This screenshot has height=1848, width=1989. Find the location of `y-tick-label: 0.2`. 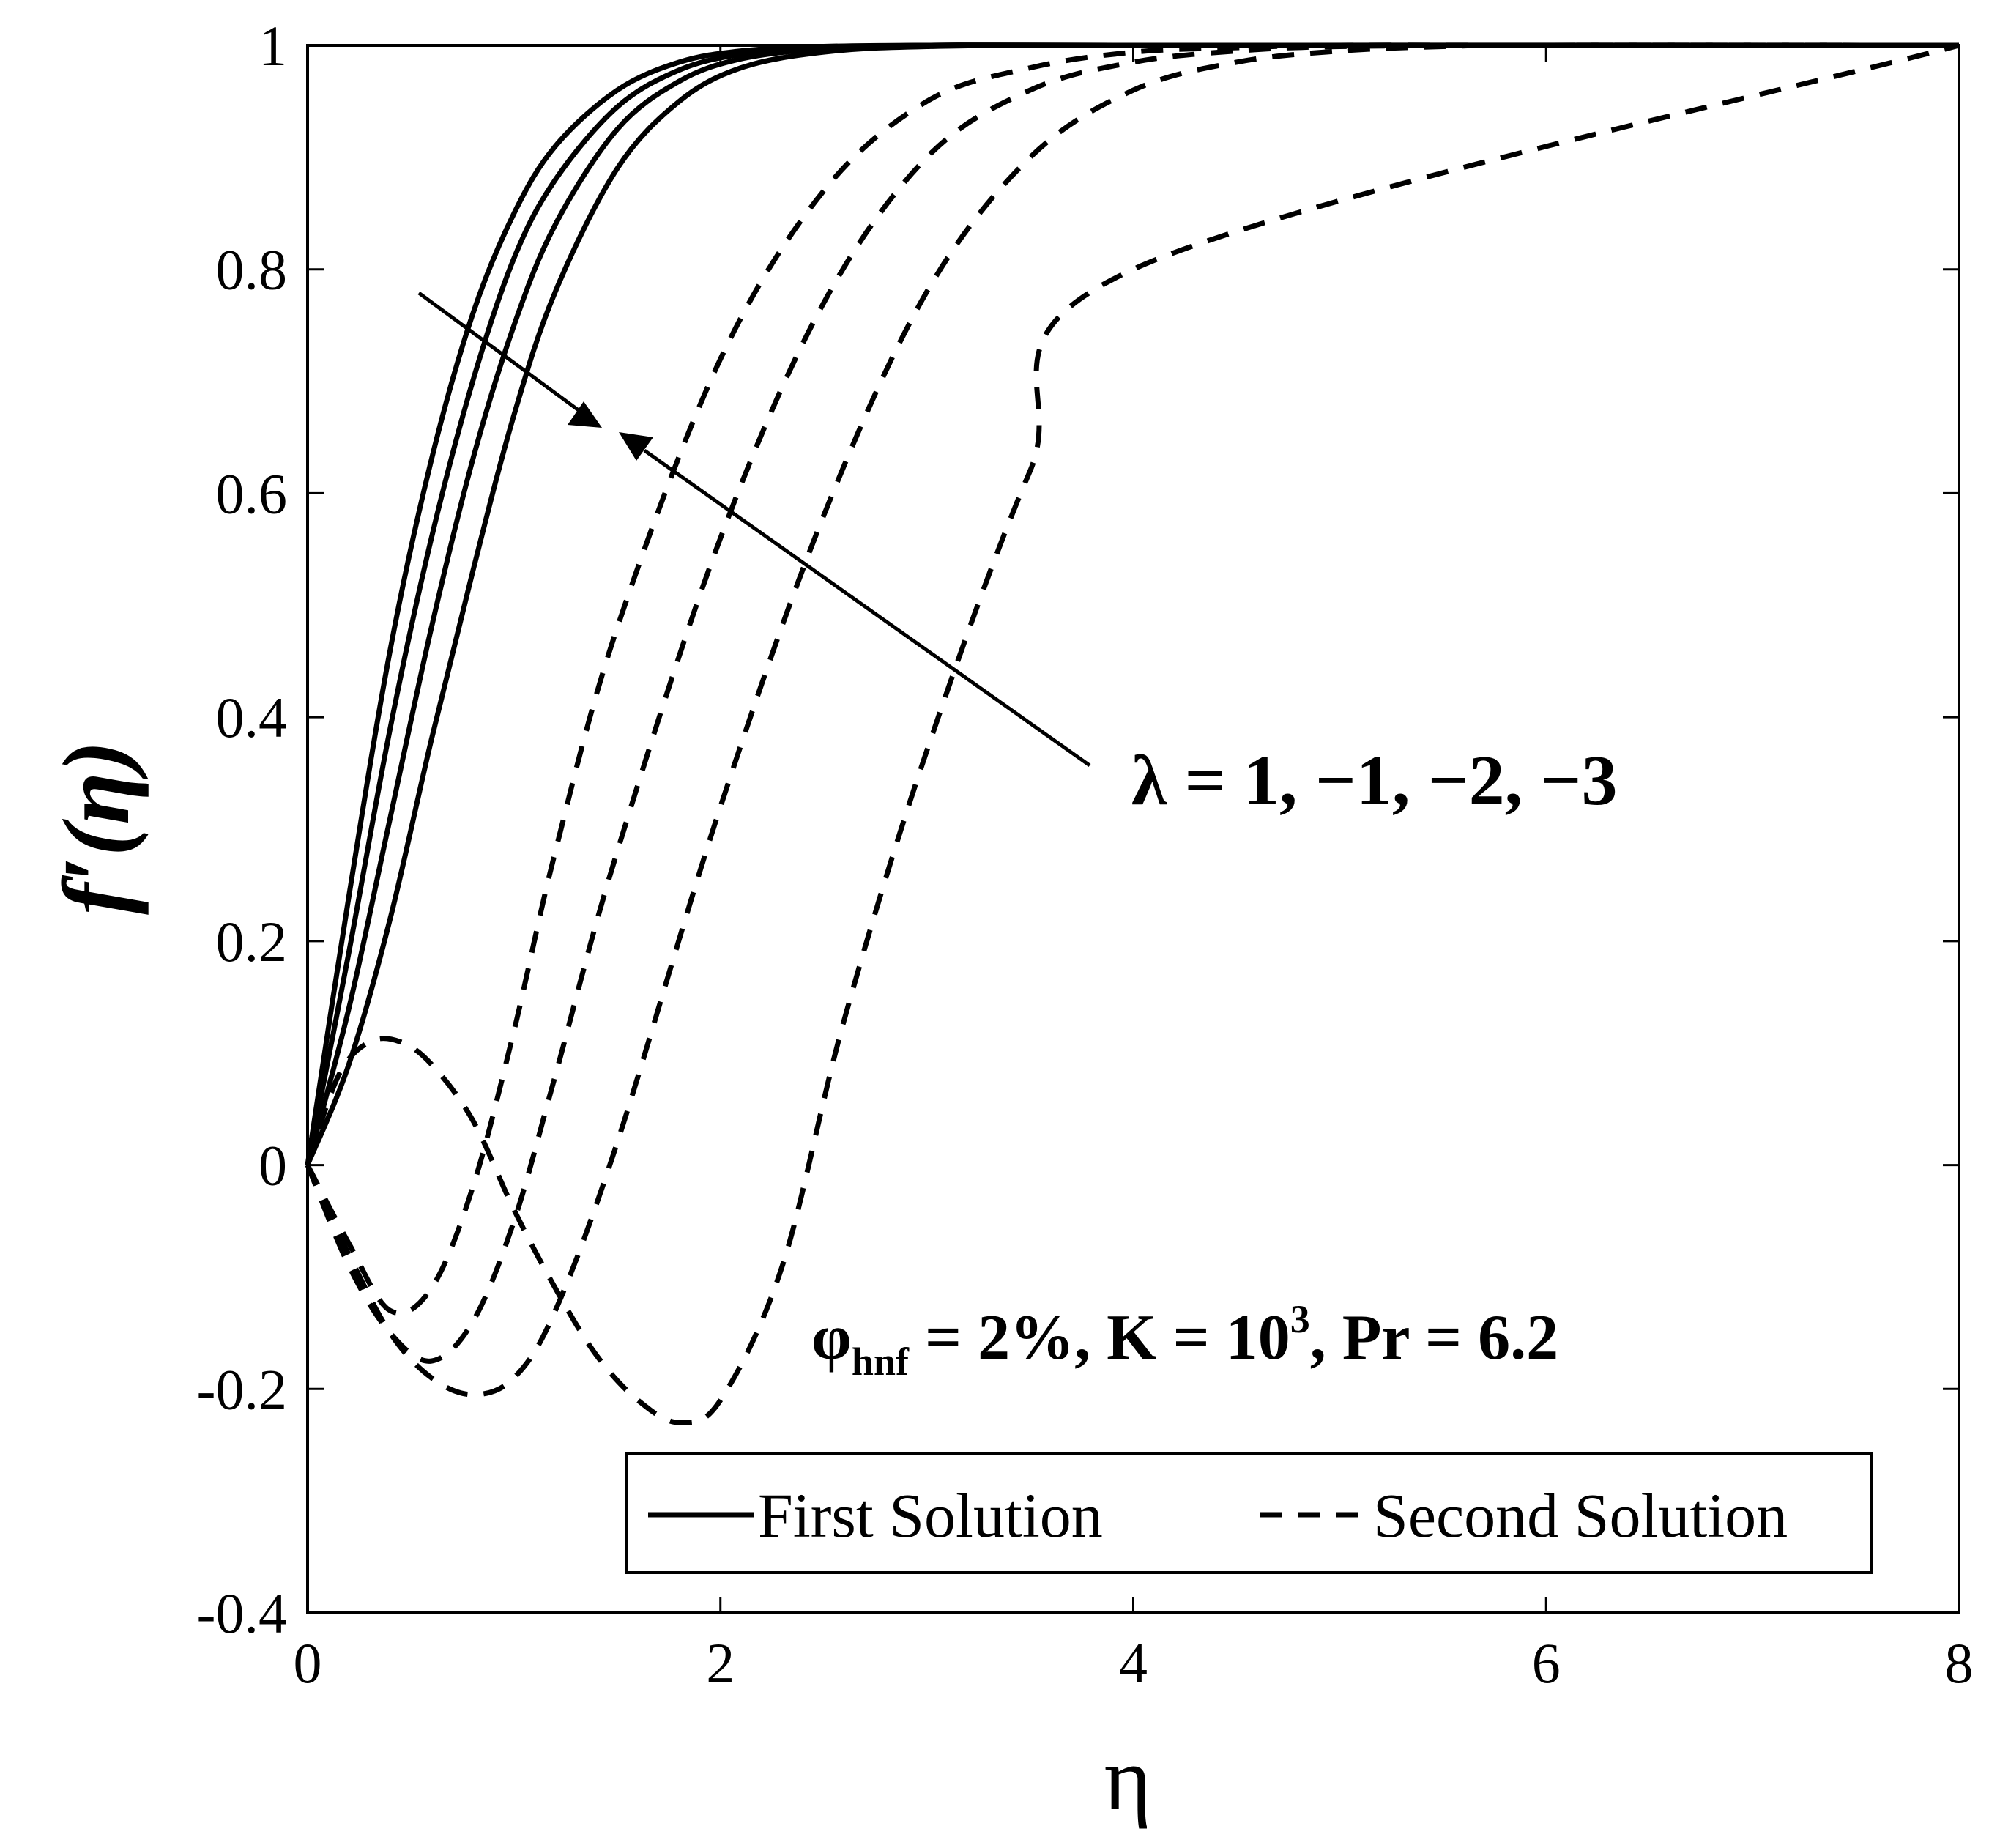

y-tick-label: 0.2 is located at coordinates (252, 941).